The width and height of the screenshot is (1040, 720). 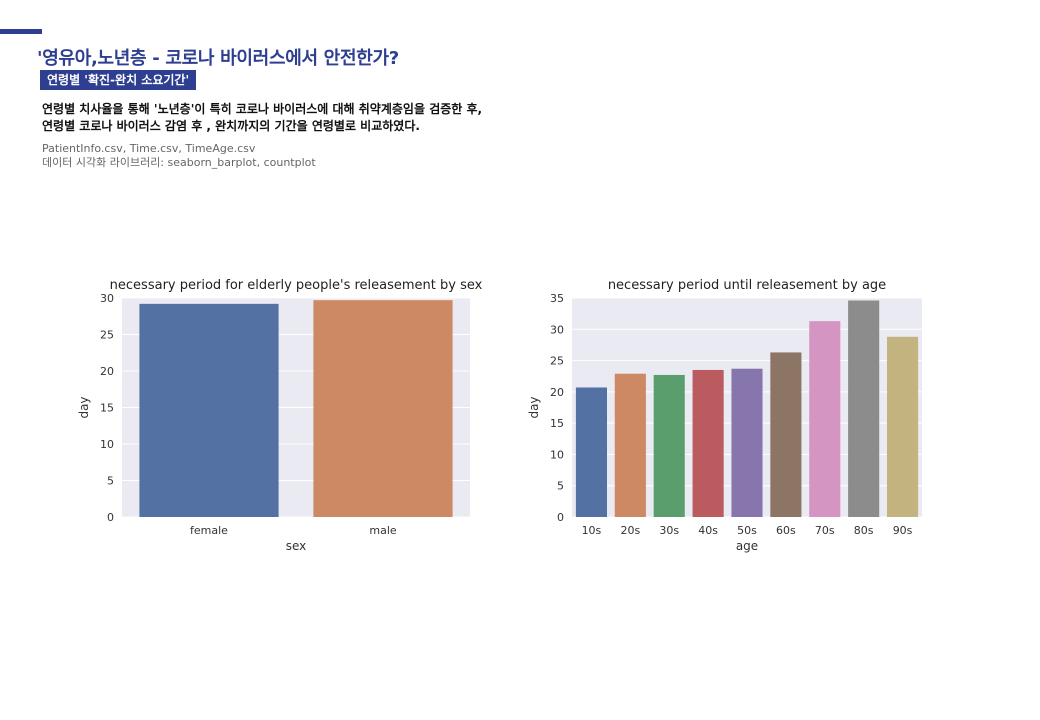 What do you see at coordinates (209, 530) in the screenshot?
I see `x-tick-label: female` at bounding box center [209, 530].